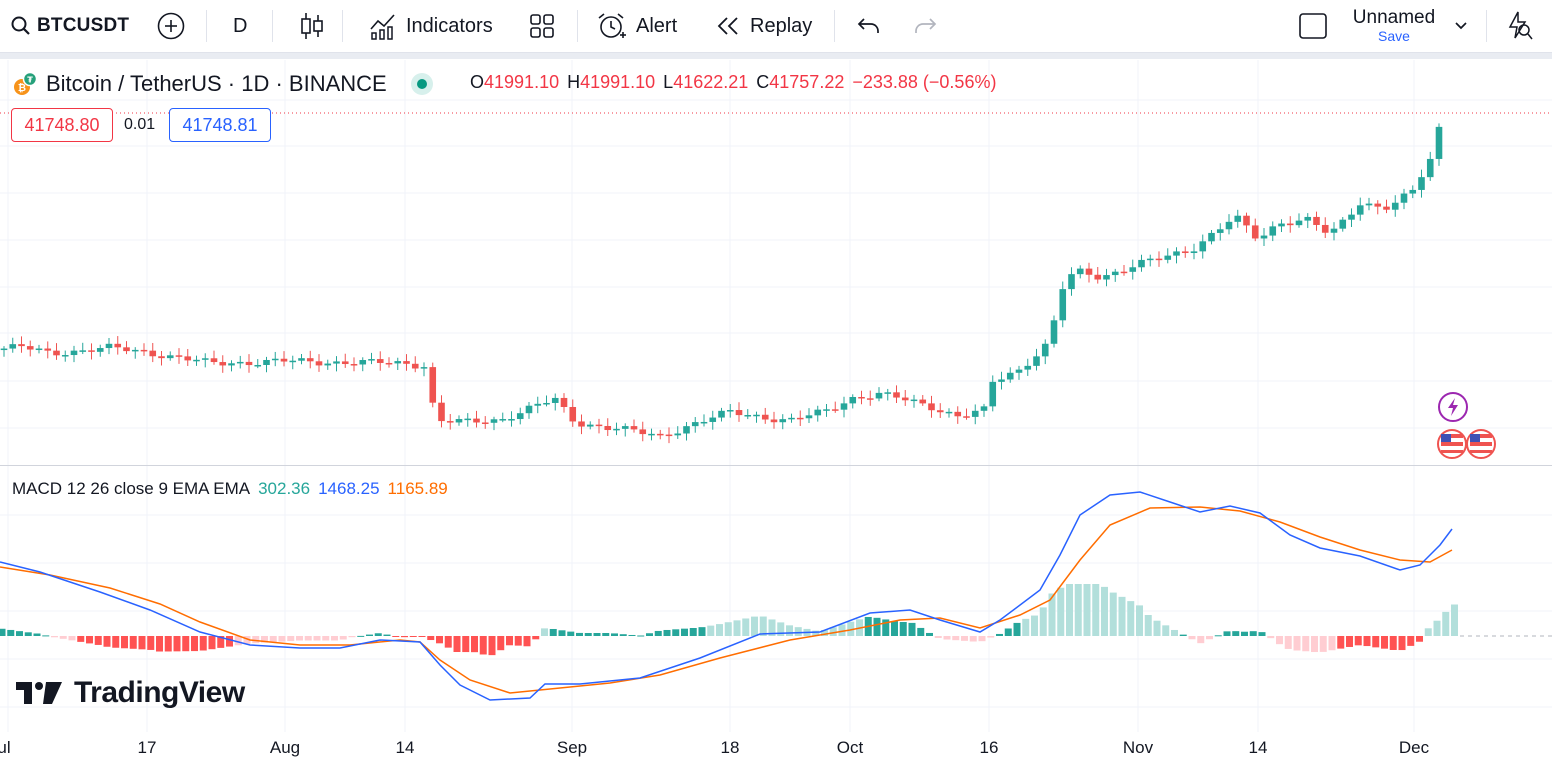 This screenshot has width=1552, height=776. What do you see at coordinates (1138, 747) in the screenshot?
I see `time-label: Nov` at bounding box center [1138, 747].